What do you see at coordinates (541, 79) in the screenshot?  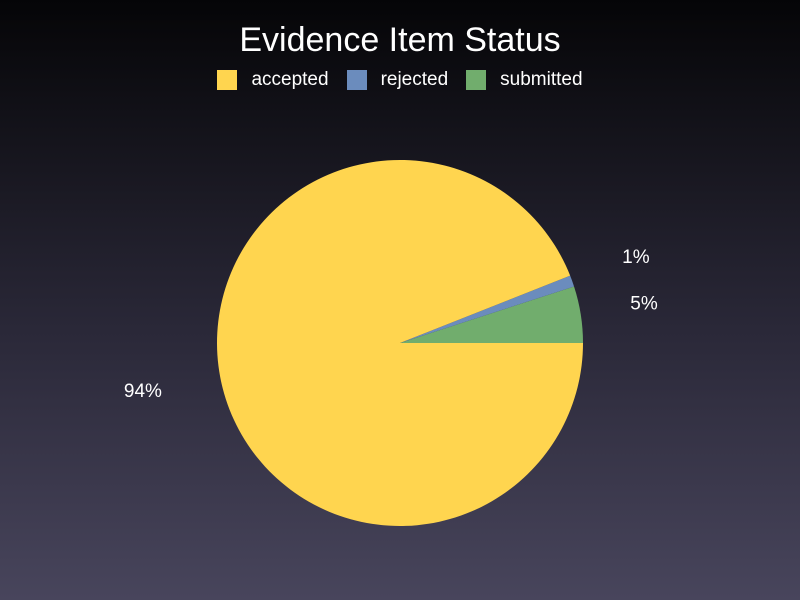 I see `legend-label-submitted: submitted` at bounding box center [541, 79].